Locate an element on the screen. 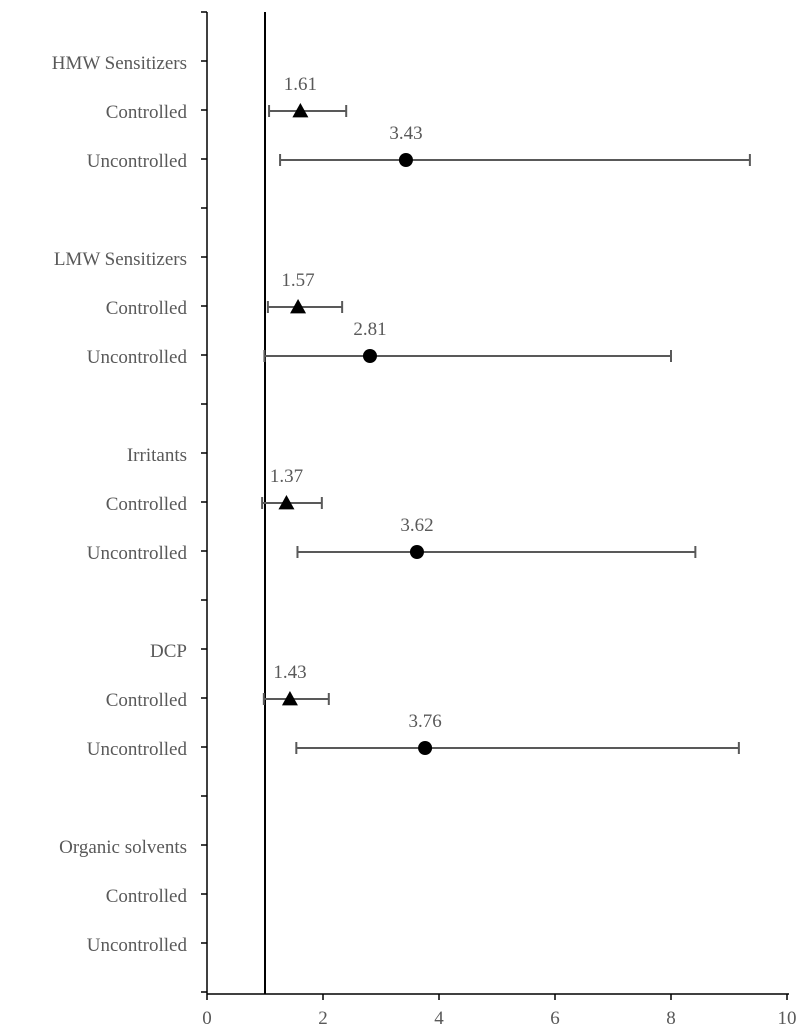 The width and height of the screenshot is (801, 1032). data-label: 3.62 is located at coordinates (416, 525).